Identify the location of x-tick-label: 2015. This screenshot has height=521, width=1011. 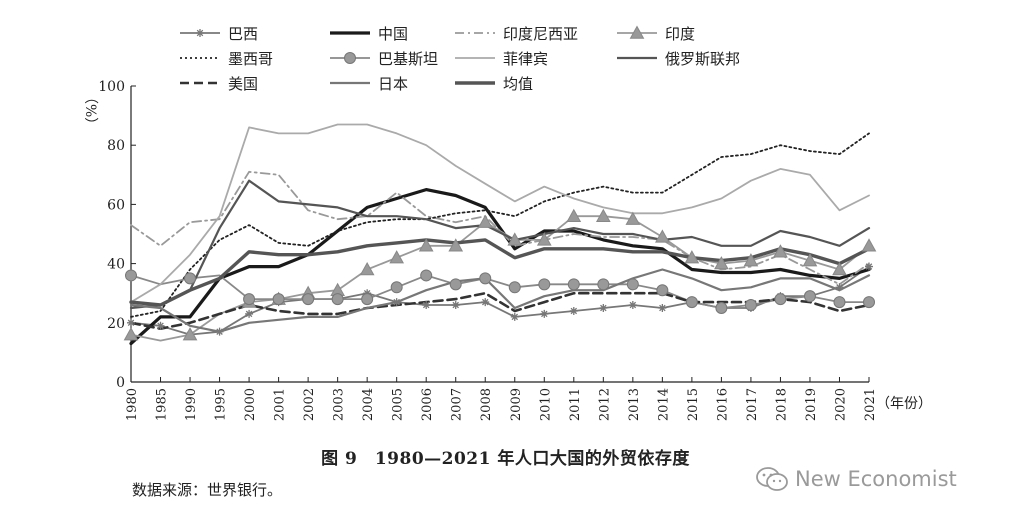
(693, 404).